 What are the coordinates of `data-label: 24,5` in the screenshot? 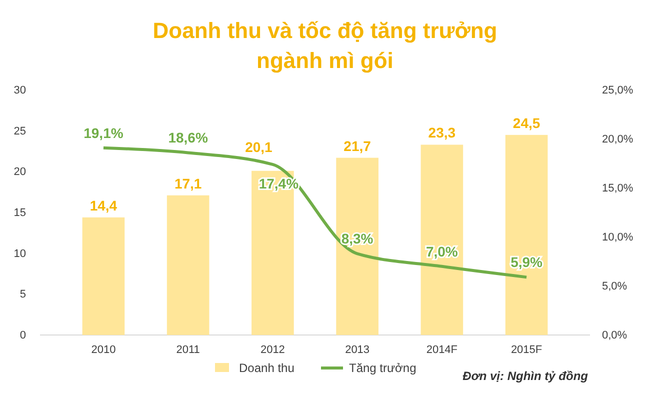 It's located at (526, 122).